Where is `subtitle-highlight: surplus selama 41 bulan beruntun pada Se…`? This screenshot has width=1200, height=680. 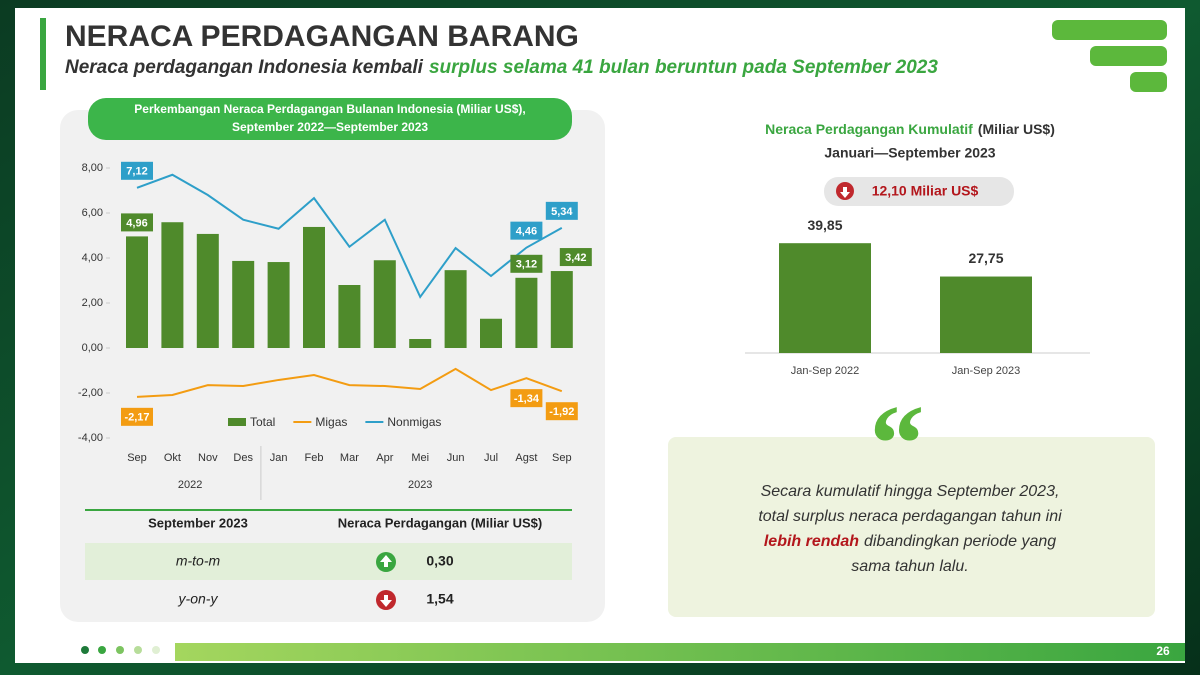 subtitle-highlight: surplus selama 41 bulan beruntun pada Se… is located at coordinates (683, 67).